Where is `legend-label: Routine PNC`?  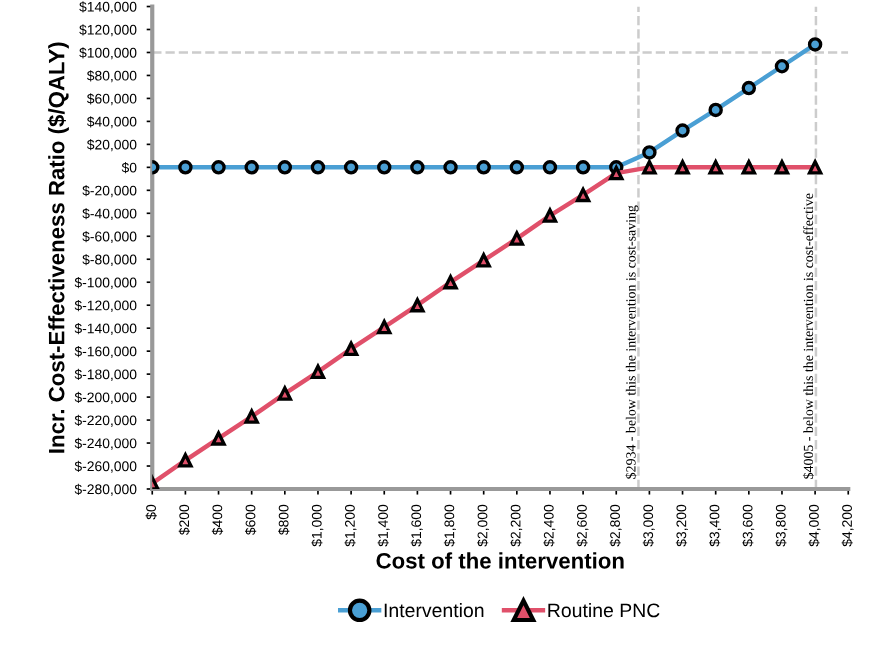
legend-label: Routine PNC is located at coordinates (604, 610).